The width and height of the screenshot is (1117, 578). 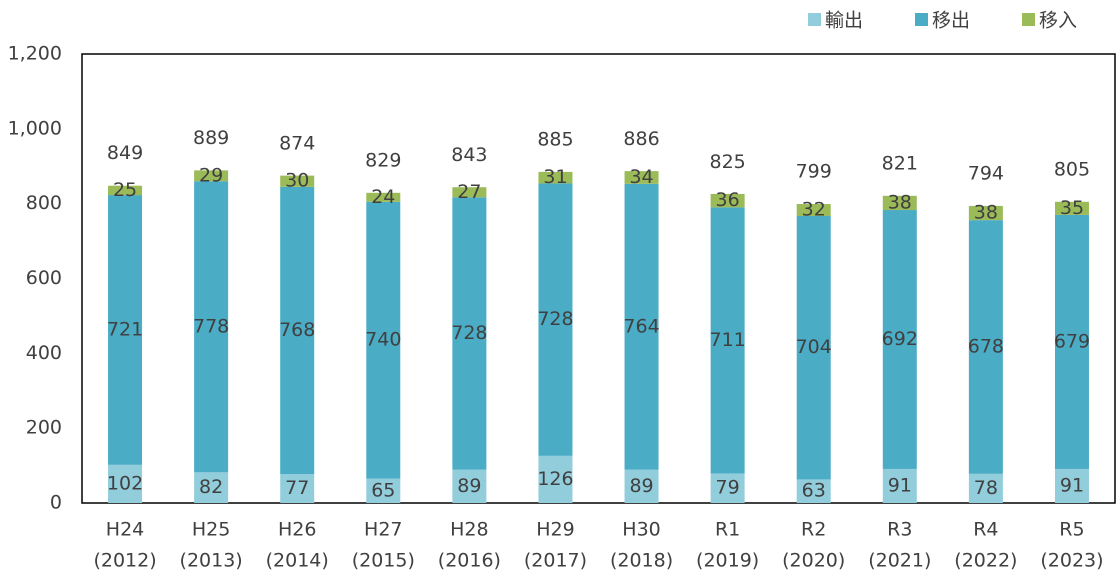 I want to click on legend-label: 輸出, so click(x=844, y=21).